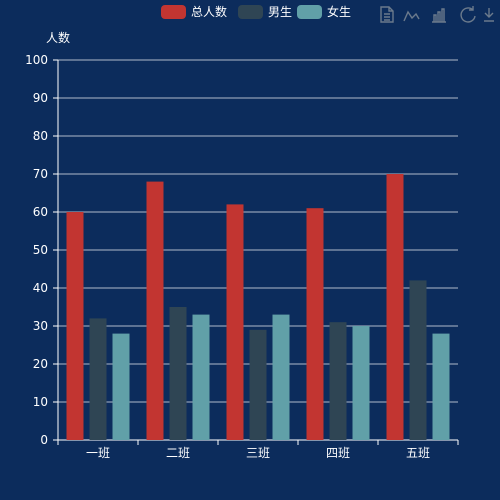 Image resolution: width=500 pixels, height=500 pixels. I want to click on data-view-icon-shape, so click(387, 14).